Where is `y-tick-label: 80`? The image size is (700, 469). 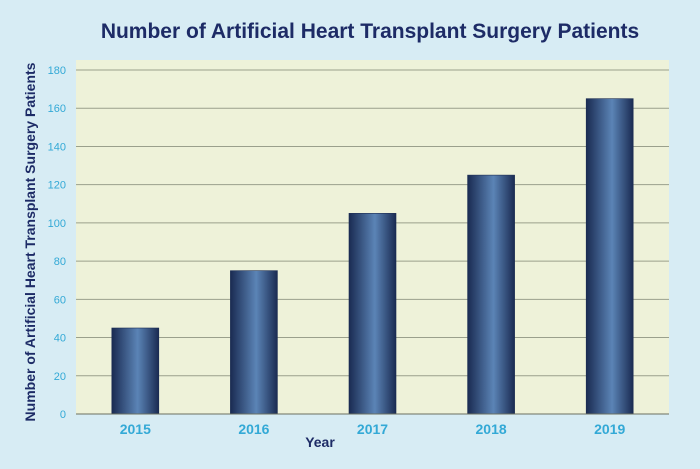
y-tick-label: 80 is located at coordinates (60, 262).